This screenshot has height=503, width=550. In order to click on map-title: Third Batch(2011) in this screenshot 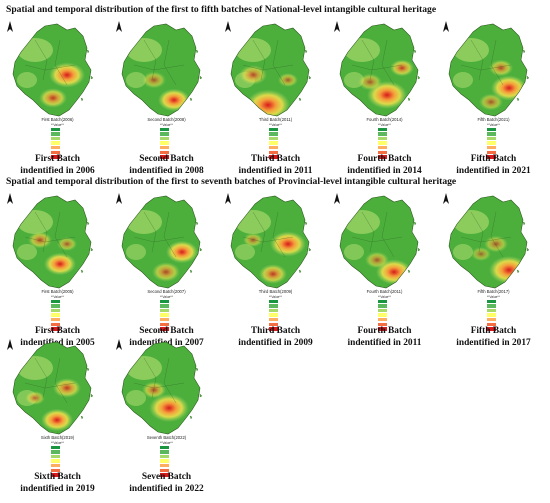, I will do `click(275, 119)`.